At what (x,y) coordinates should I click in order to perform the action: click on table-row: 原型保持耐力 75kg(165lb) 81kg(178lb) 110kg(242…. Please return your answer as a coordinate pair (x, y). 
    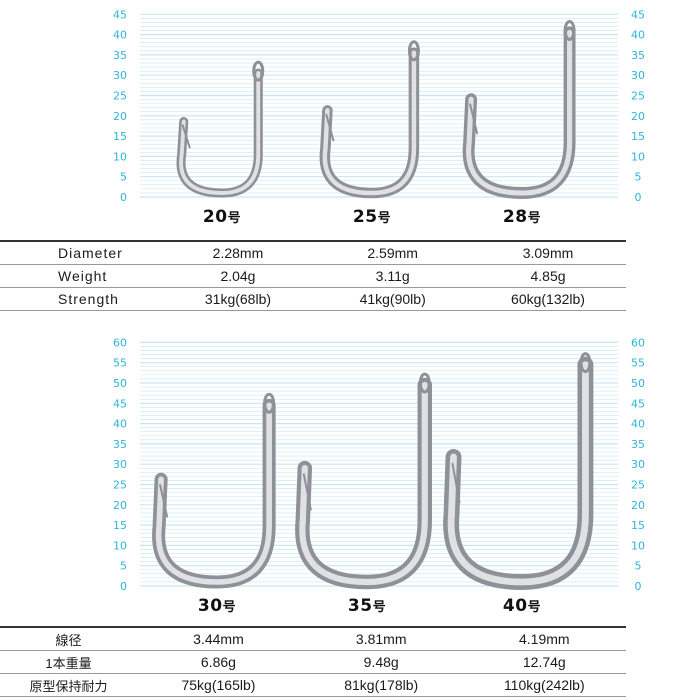
    Looking at the image, I should click on (313, 685).